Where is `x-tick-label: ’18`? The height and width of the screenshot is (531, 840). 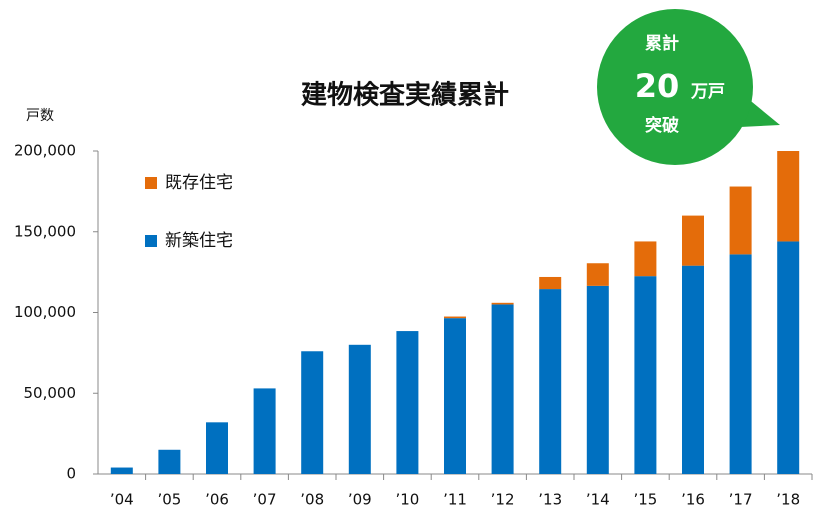
x-tick-label: ’18 is located at coordinates (788, 500).